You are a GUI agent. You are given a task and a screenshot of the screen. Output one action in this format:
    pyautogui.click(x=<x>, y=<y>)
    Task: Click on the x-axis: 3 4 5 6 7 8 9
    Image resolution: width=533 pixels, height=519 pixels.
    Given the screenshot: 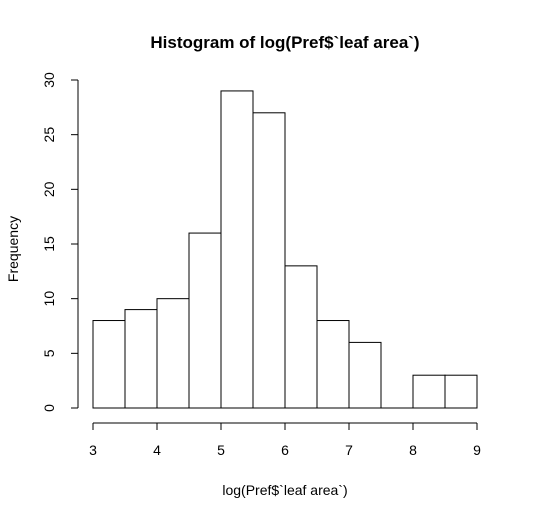 What is the action you would take?
    pyautogui.click(x=285, y=440)
    